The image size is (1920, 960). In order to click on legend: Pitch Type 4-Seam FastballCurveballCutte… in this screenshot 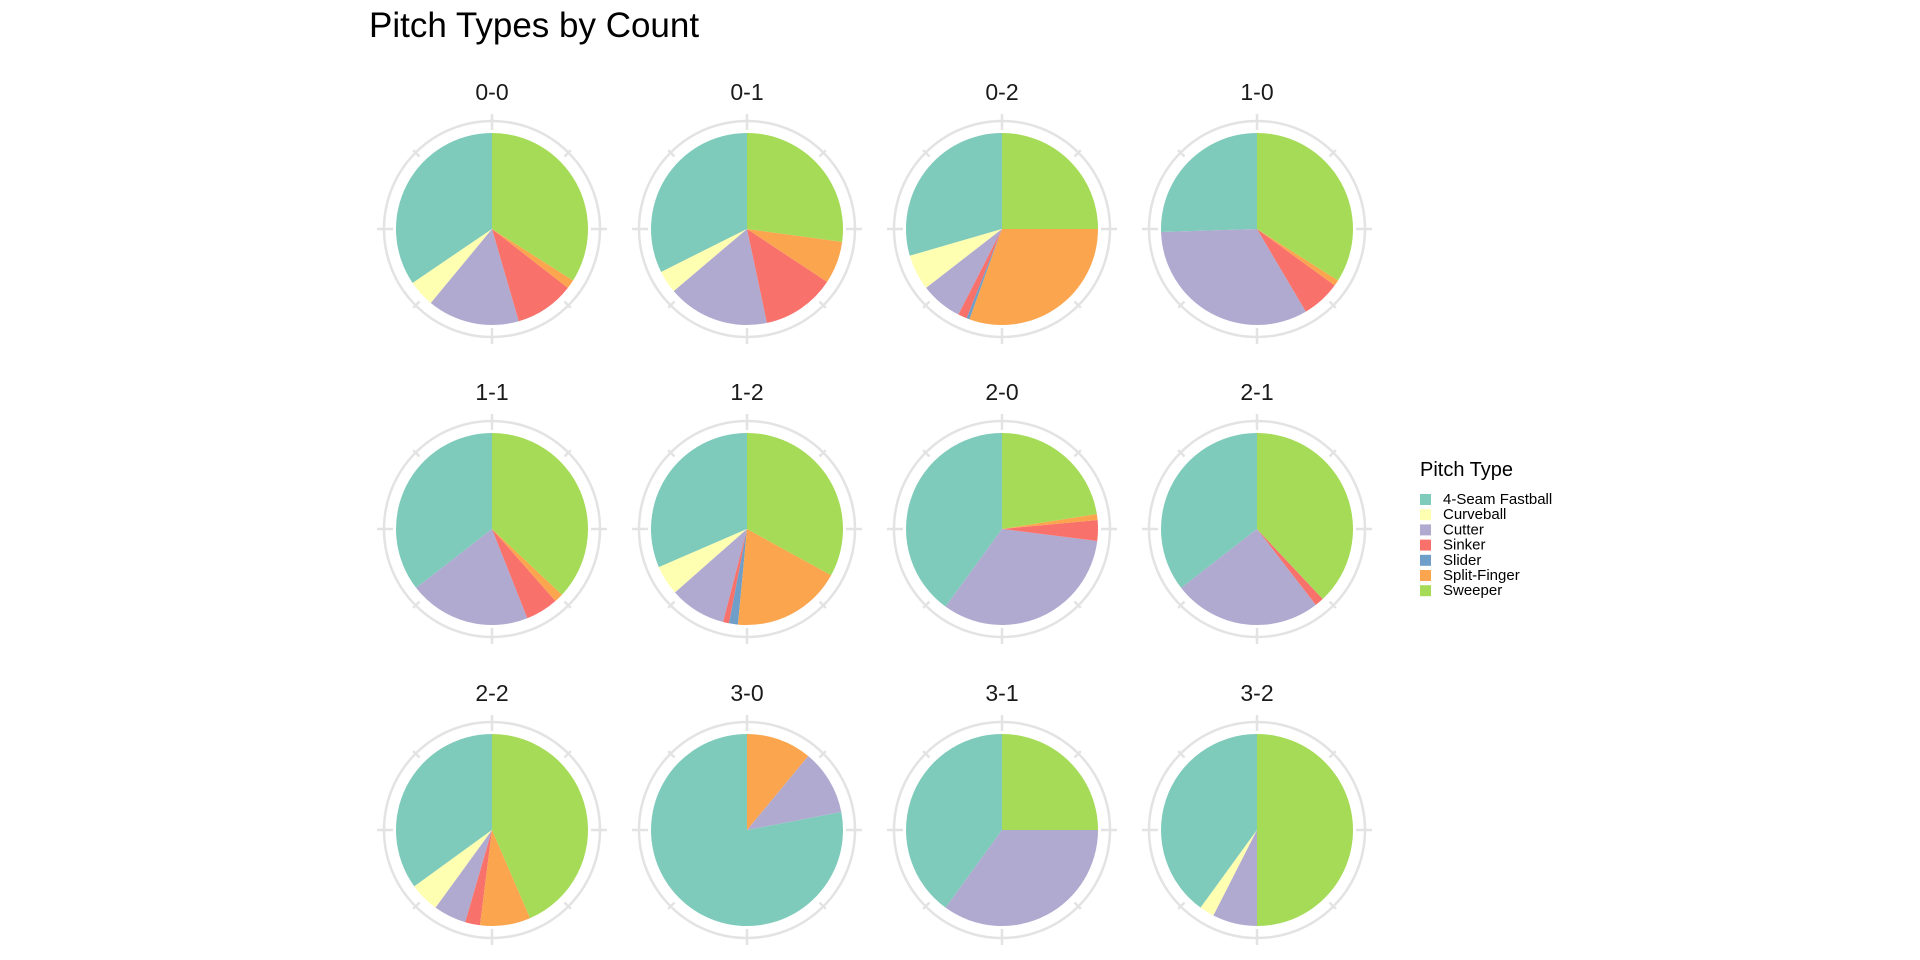, I will do `click(1486, 529)`.